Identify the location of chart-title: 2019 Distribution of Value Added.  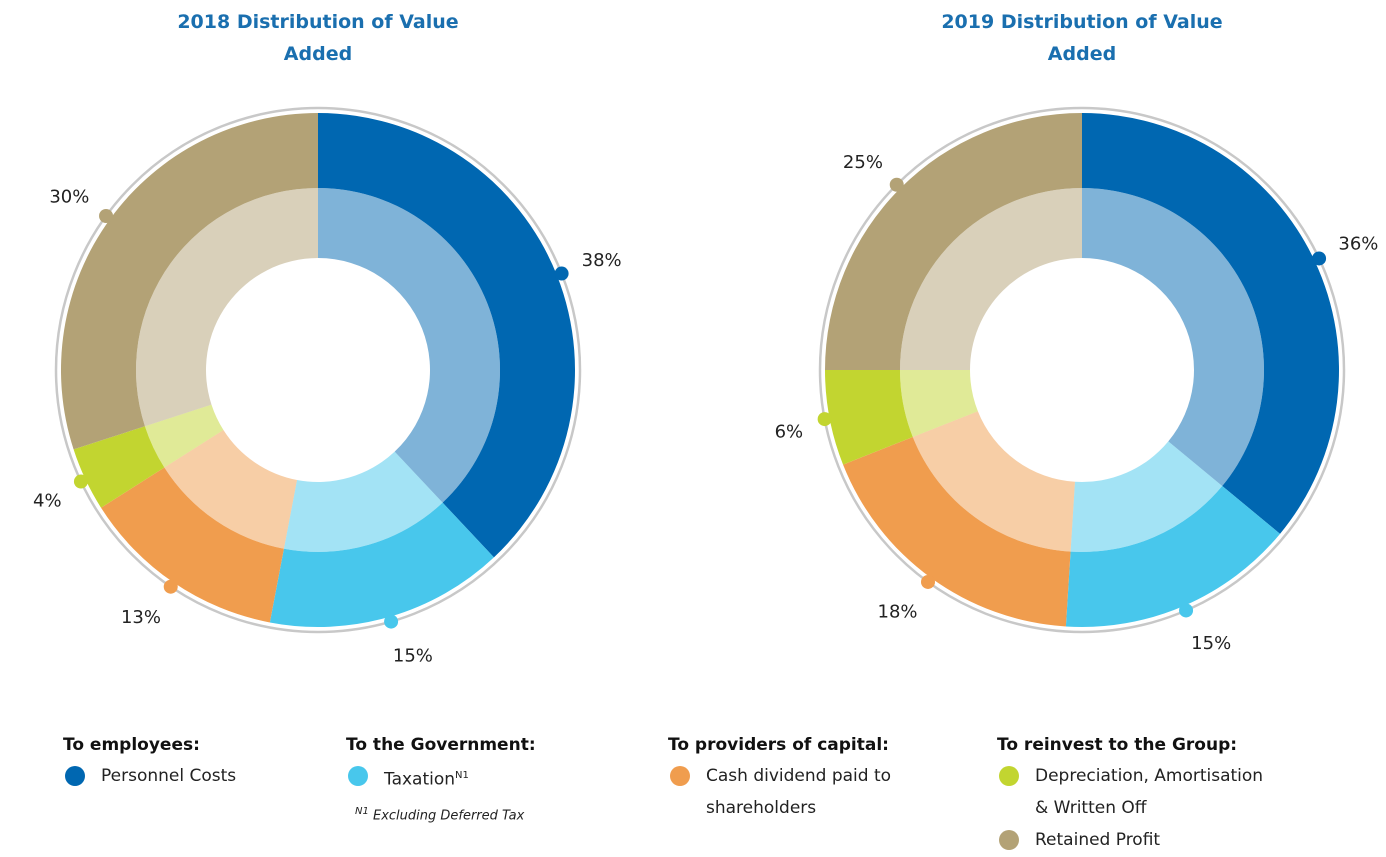
(1082, 38).